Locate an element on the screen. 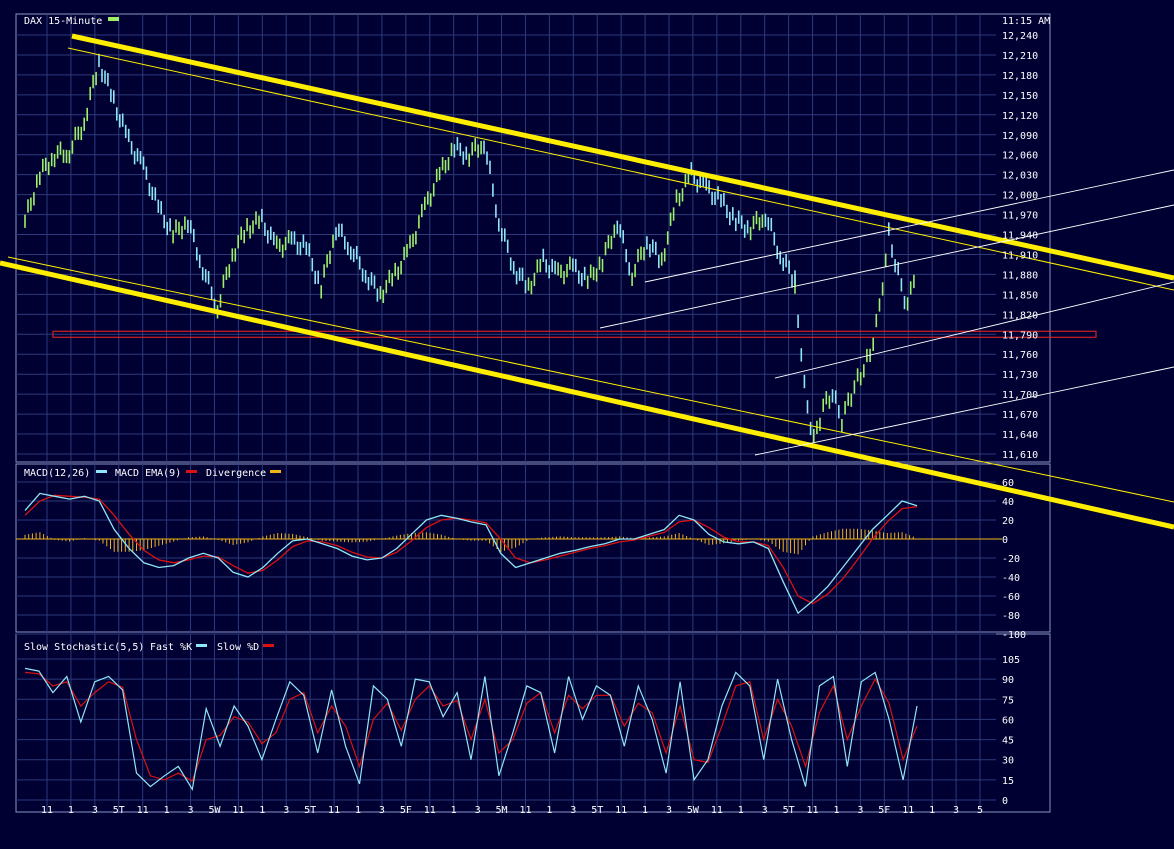 This screenshot has width=1174, height=849. stochastic-y-tick: 30 is located at coordinates (1008, 761).